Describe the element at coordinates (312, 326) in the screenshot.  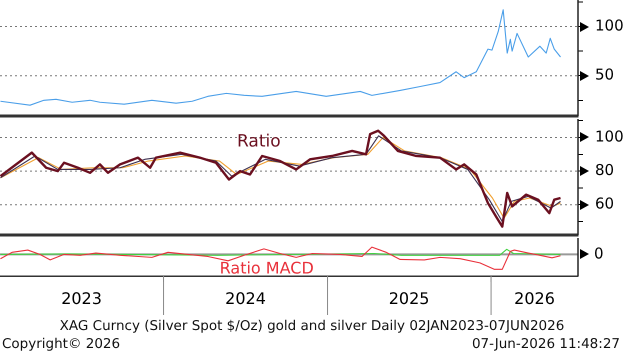
I see `text: XAG Curncy (Silver Spot $/Oz) gold and silver Daily 02JAN2023-07JUN2026` at that location.